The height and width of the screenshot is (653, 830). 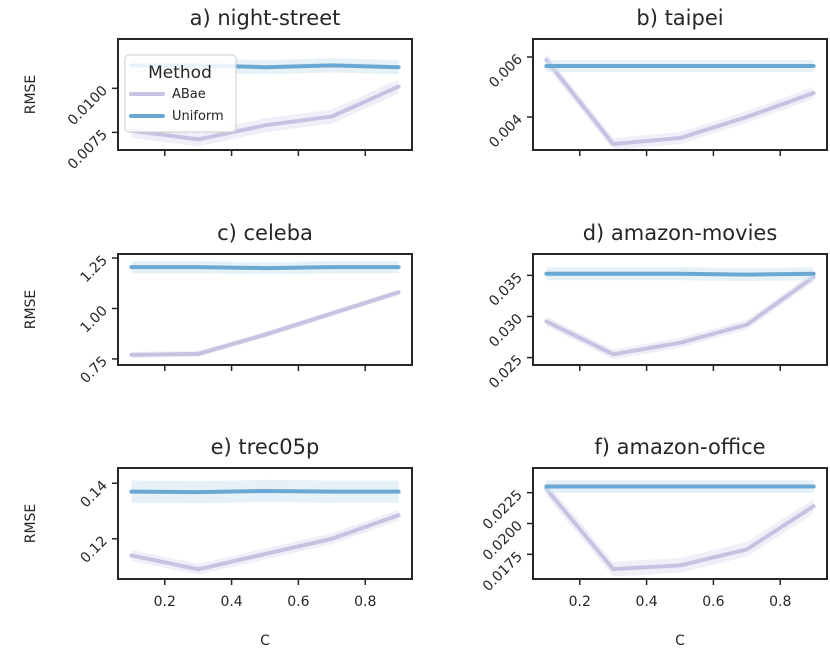 What do you see at coordinates (265, 18) in the screenshot?
I see `panel-title: a) night-street` at bounding box center [265, 18].